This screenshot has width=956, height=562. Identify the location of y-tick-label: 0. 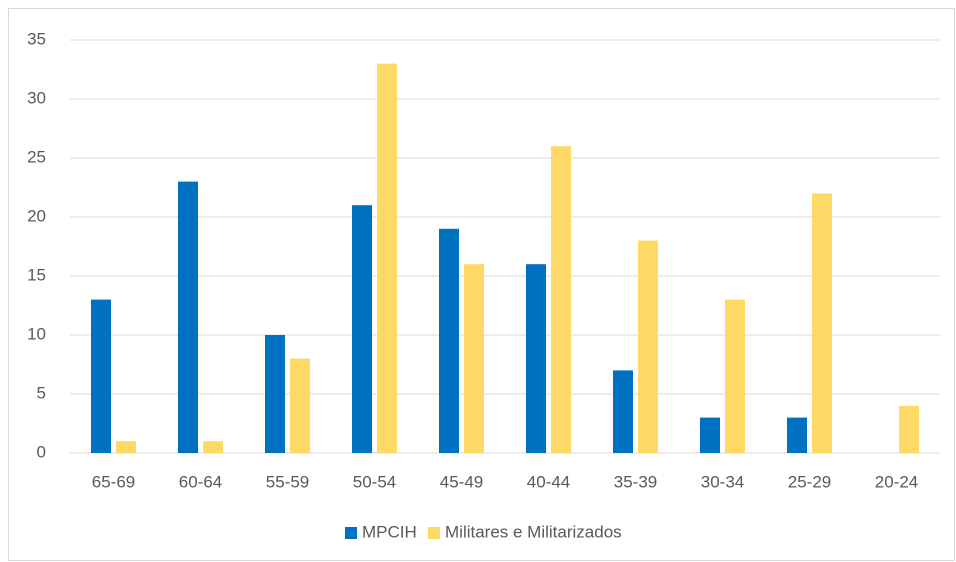
(41, 451).